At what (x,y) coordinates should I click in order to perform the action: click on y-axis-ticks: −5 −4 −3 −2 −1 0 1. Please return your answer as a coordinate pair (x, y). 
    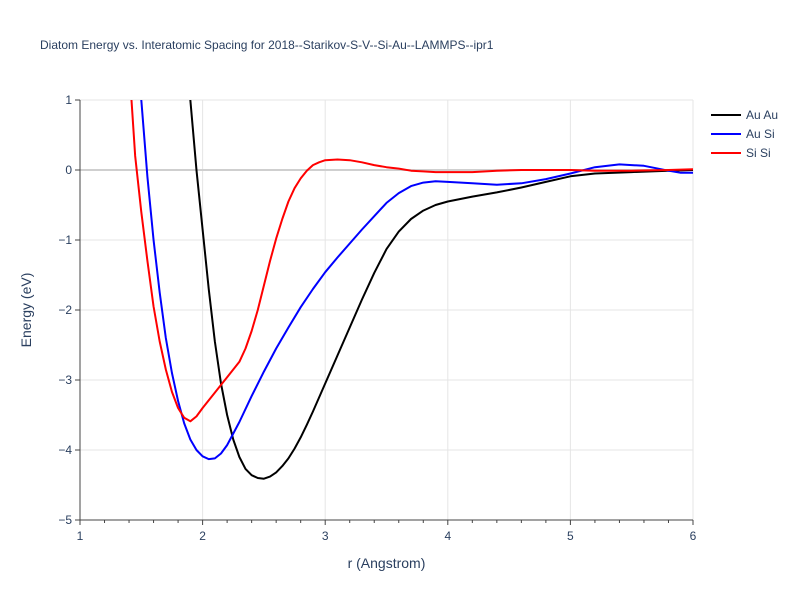
    Looking at the image, I should click on (69, 310).